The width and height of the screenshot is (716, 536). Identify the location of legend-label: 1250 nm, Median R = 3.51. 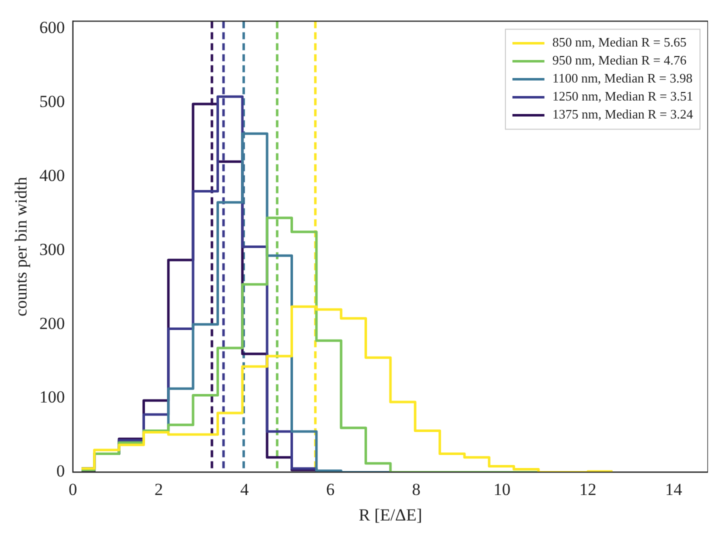
(623, 96).